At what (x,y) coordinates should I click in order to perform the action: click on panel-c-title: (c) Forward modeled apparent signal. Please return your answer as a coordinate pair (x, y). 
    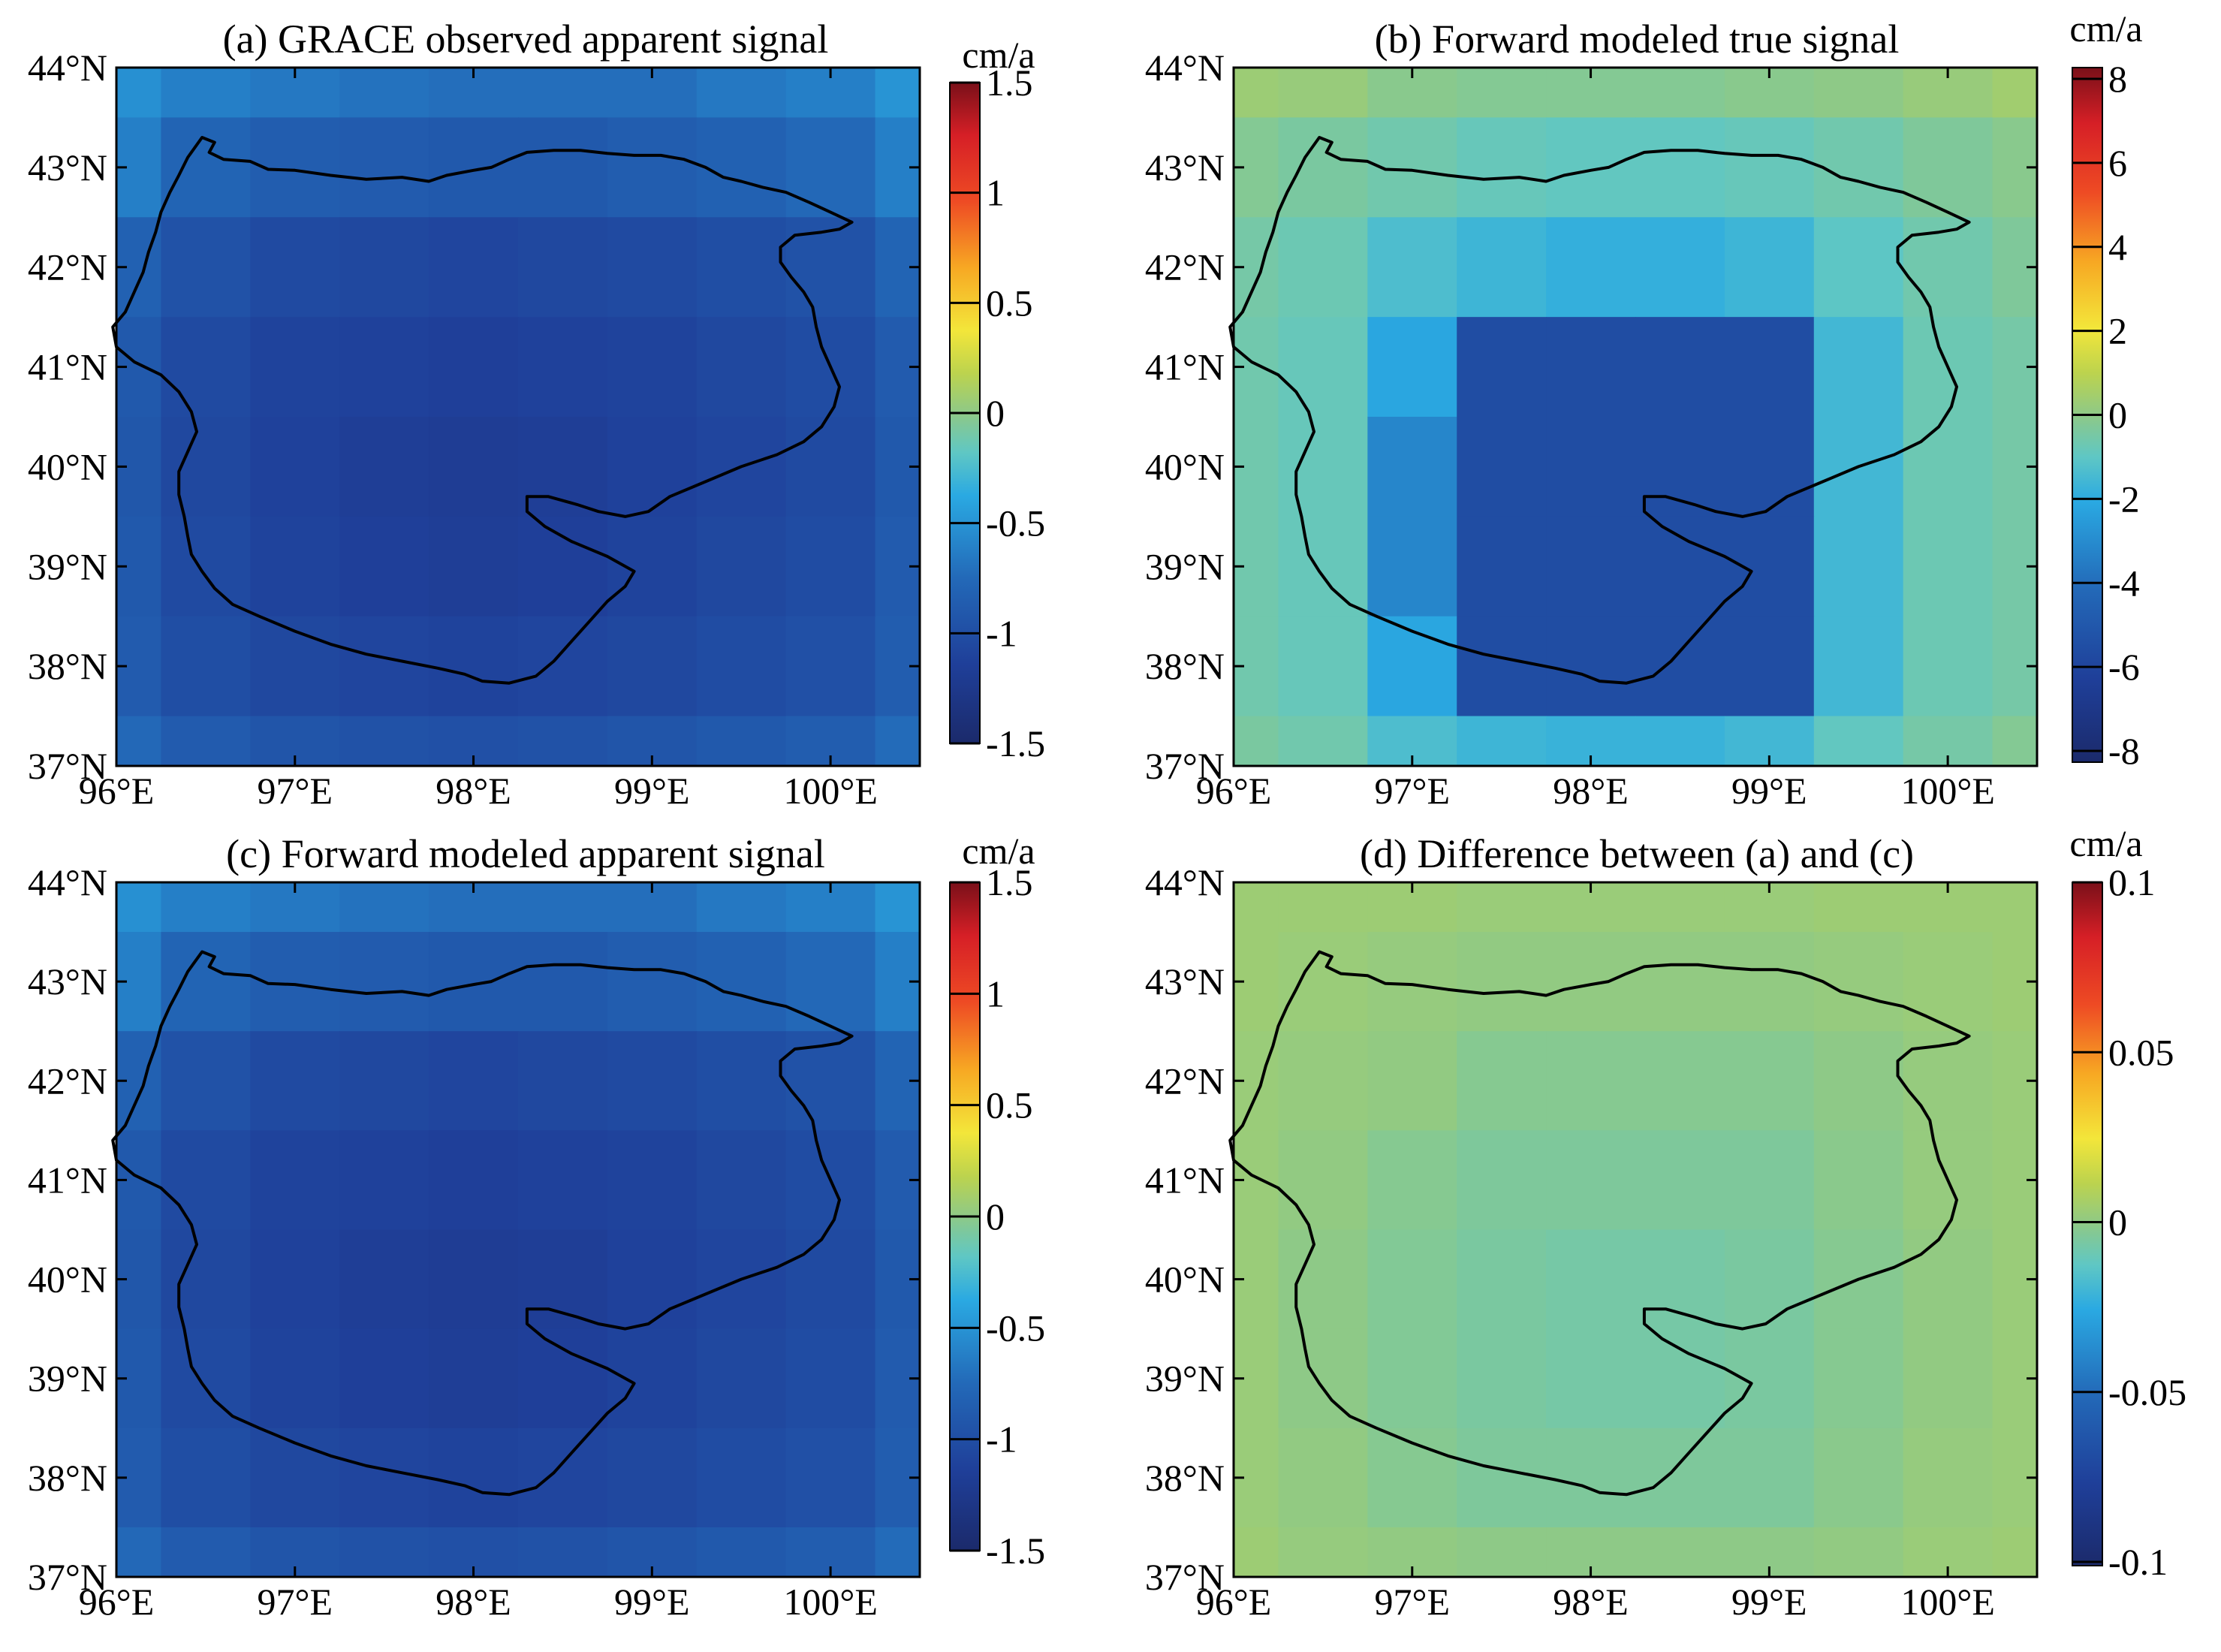
    Looking at the image, I should click on (525, 853).